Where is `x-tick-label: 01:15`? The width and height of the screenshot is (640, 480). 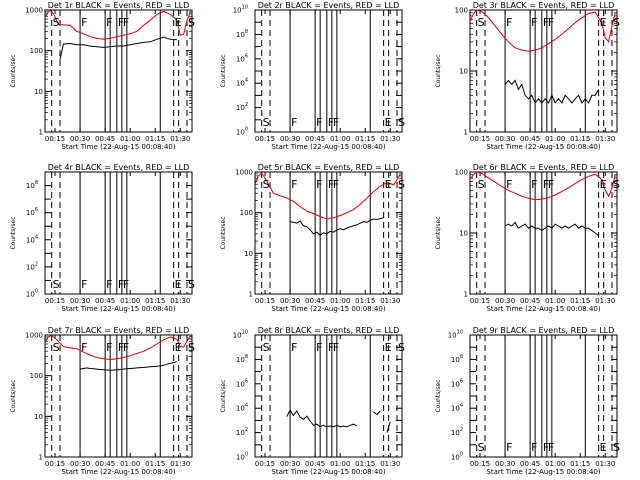
x-tick-label: 01:15 is located at coordinates (580, 301).